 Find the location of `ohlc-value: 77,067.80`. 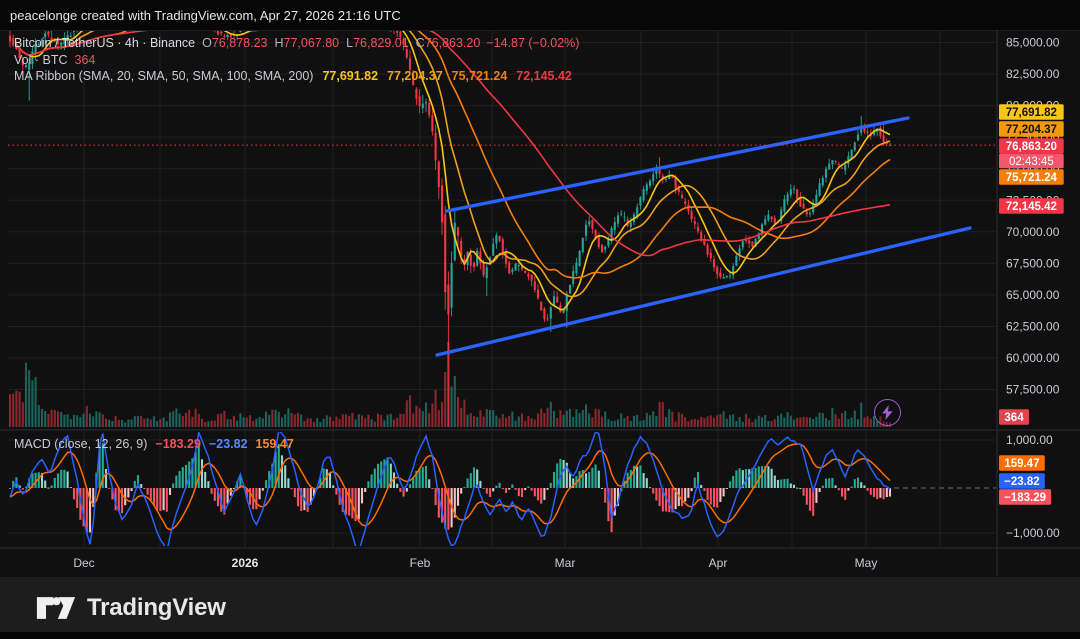

ohlc-value: 77,067.80 is located at coordinates (311, 43).